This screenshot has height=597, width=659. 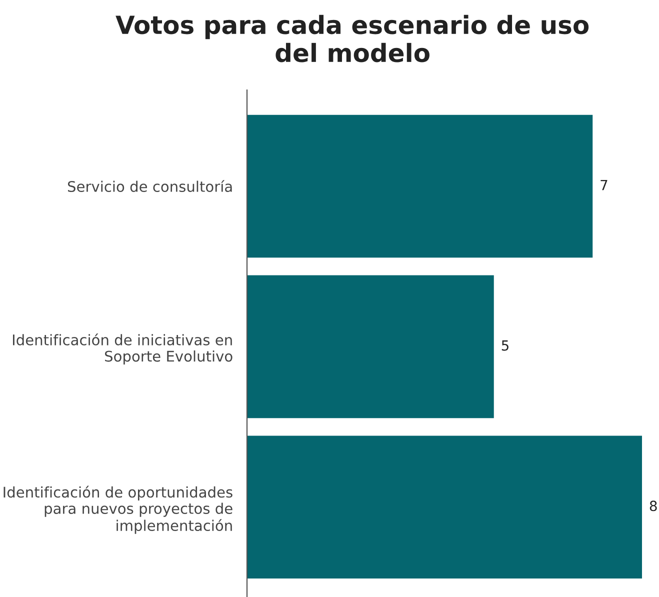 I want to click on y-tick-label: Identificación de iniciativas en Soporte Evolutivo, so click(x=122, y=349).